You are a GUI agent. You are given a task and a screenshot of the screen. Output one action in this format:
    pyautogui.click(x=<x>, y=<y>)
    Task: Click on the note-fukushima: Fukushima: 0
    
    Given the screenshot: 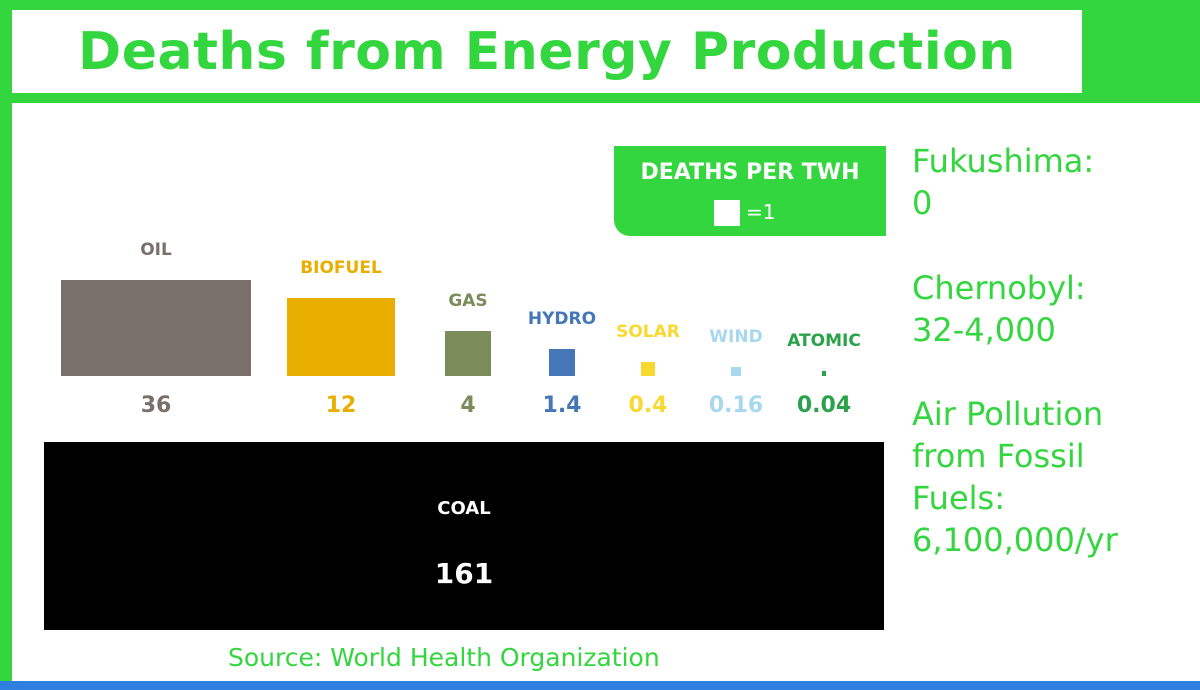 What is the action you would take?
    pyautogui.click(x=1003, y=182)
    